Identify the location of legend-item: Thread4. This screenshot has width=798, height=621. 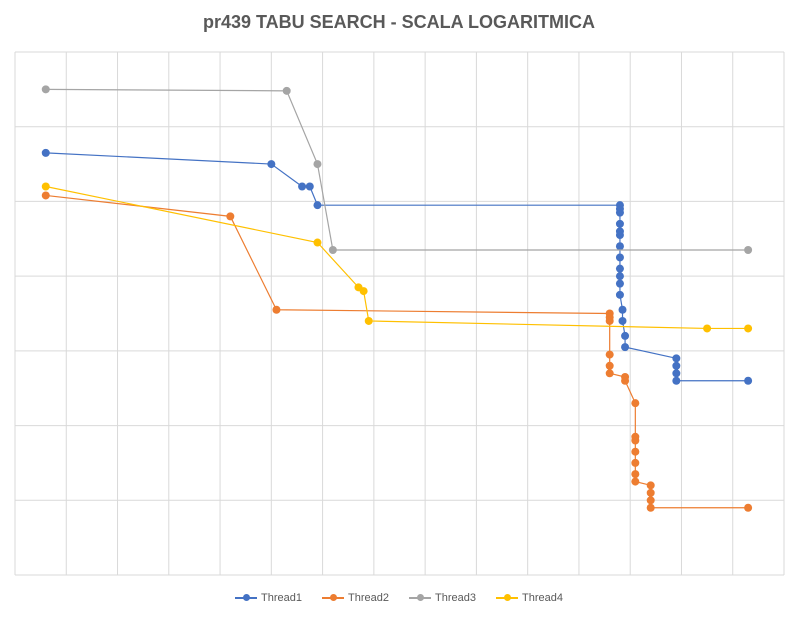
(529, 598).